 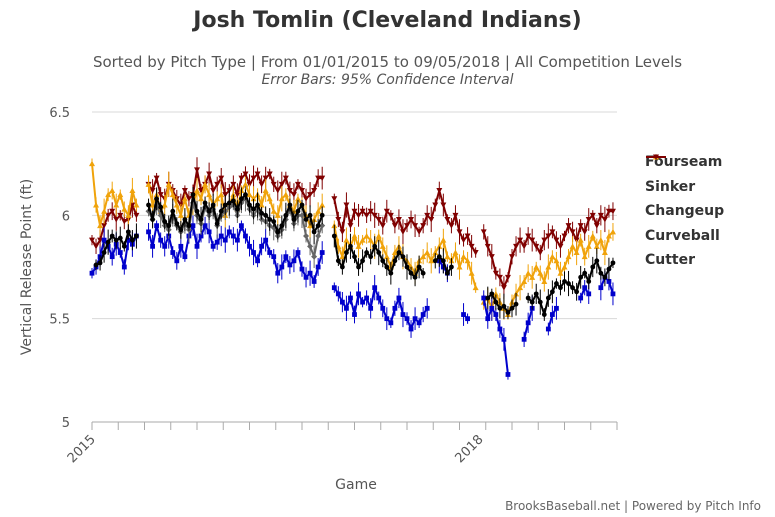 What do you see at coordinates (387, 20) in the screenshot?
I see `chart-title: Josh Tomlin (Cleveland Indians)` at bounding box center [387, 20].